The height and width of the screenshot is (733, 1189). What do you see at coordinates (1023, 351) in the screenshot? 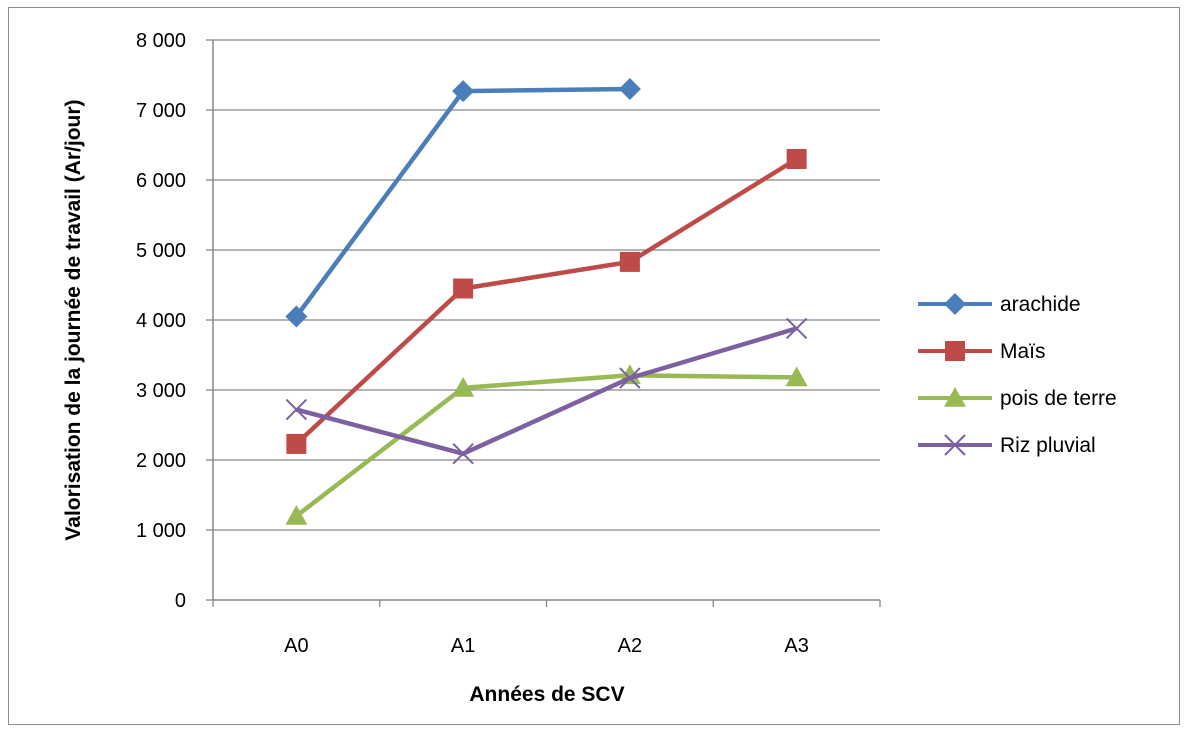
I see `legend-label: Maïs` at bounding box center [1023, 351].